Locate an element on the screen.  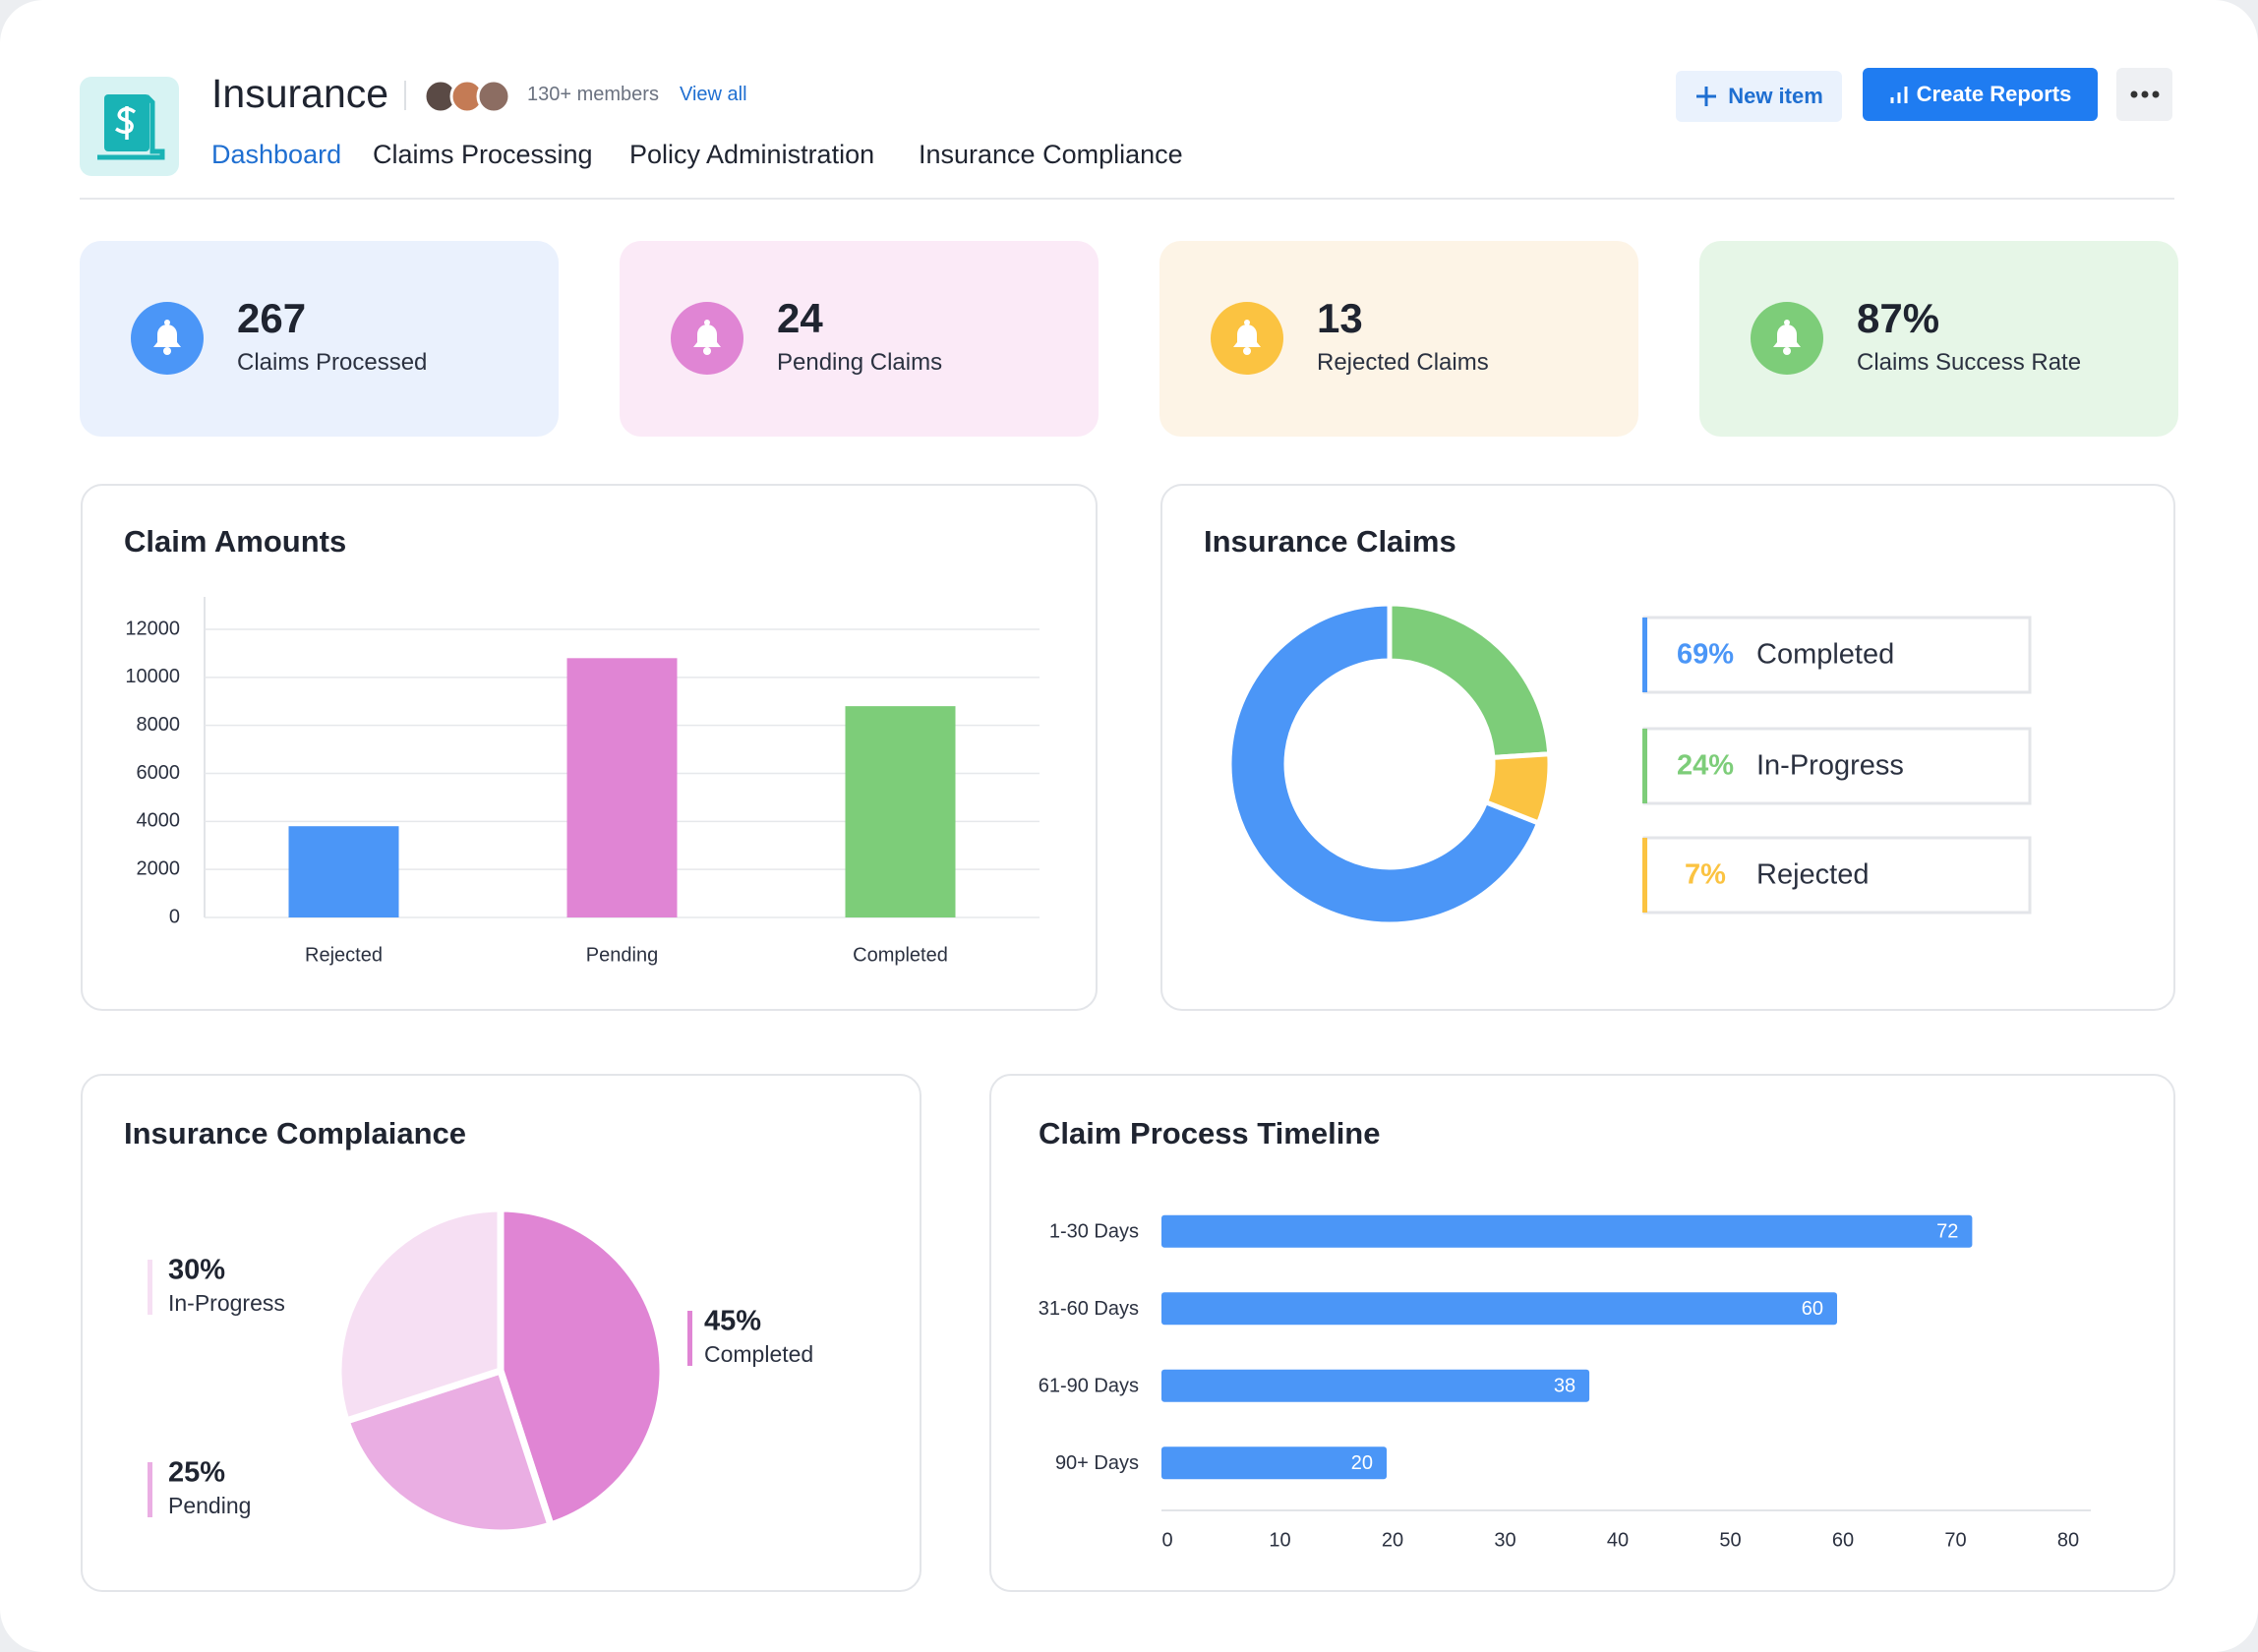
plus-icon is located at coordinates (1706, 96).